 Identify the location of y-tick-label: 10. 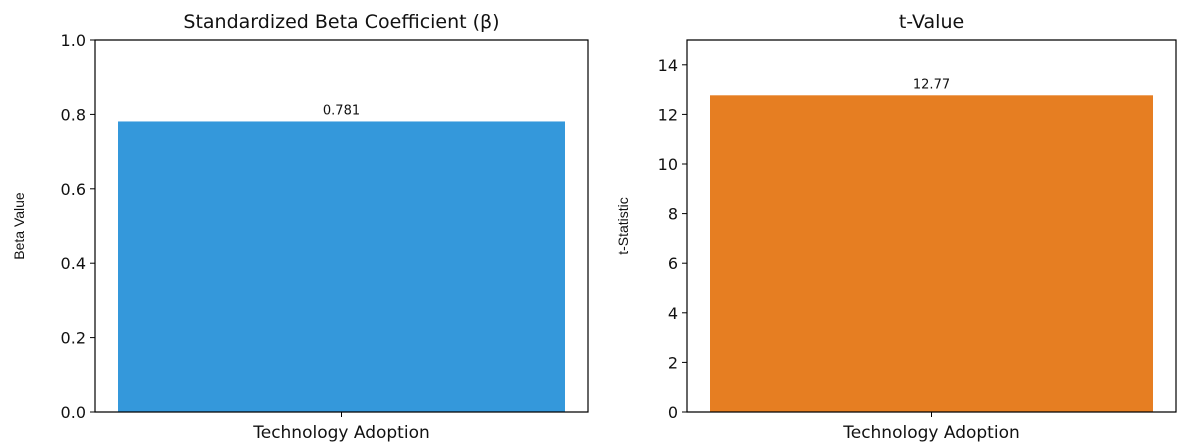
(668, 164).